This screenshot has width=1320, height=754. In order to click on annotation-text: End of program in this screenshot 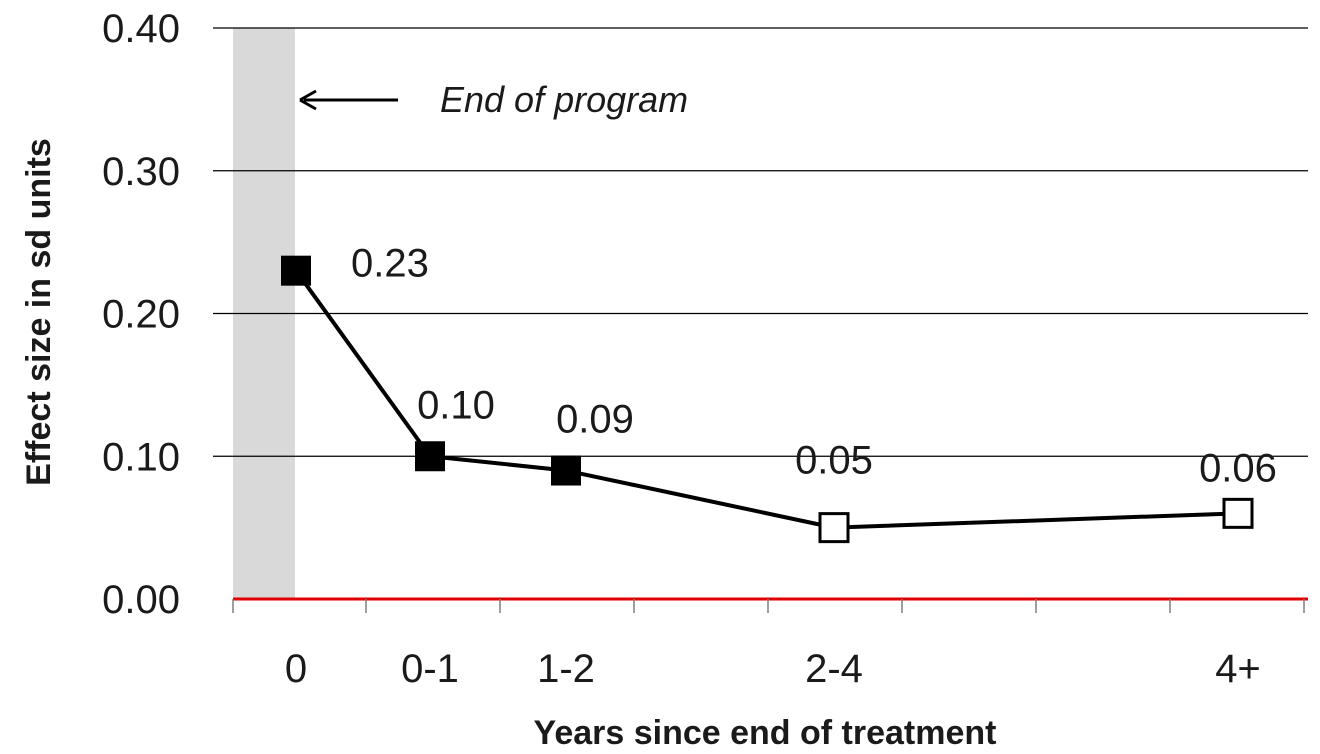, I will do `click(564, 99)`.